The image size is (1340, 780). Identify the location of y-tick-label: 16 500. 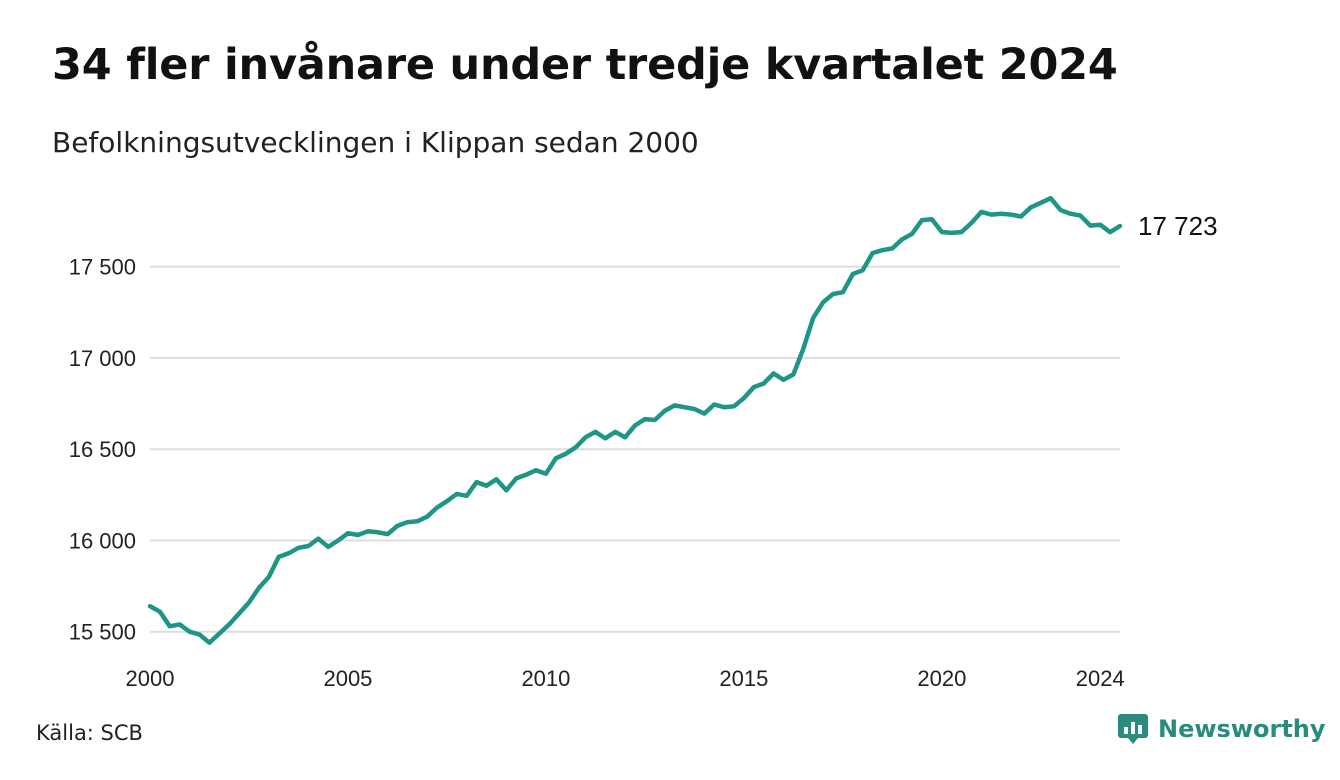
(102, 449).